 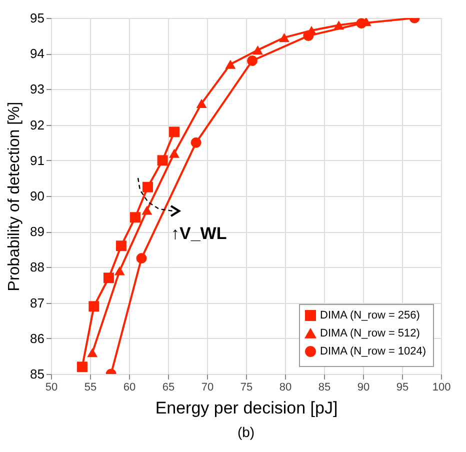 What do you see at coordinates (129, 388) in the screenshot?
I see `x-tick-label: 60` at bounding box center [129, 388].